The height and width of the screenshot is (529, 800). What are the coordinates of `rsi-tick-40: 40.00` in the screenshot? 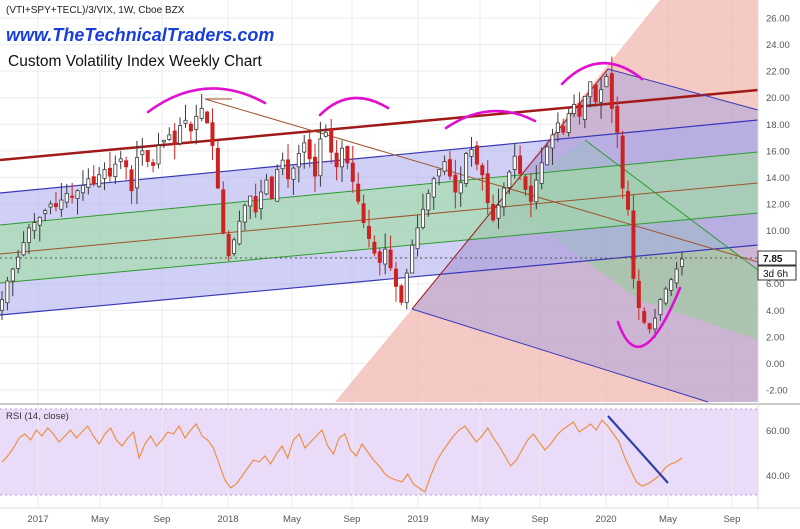 It's located at (778, 476).